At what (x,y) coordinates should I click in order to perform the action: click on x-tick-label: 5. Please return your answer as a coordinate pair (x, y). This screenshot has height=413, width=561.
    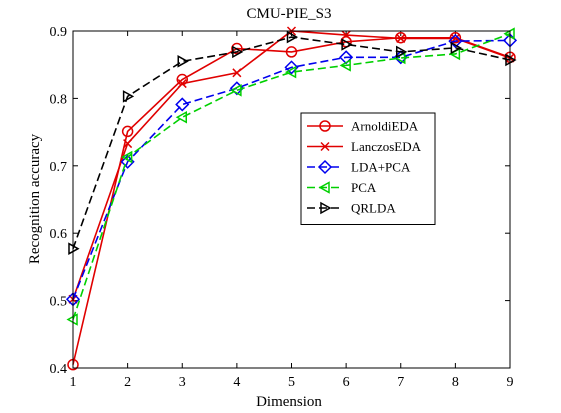
    Looking at the image, I should click on (291, 382).